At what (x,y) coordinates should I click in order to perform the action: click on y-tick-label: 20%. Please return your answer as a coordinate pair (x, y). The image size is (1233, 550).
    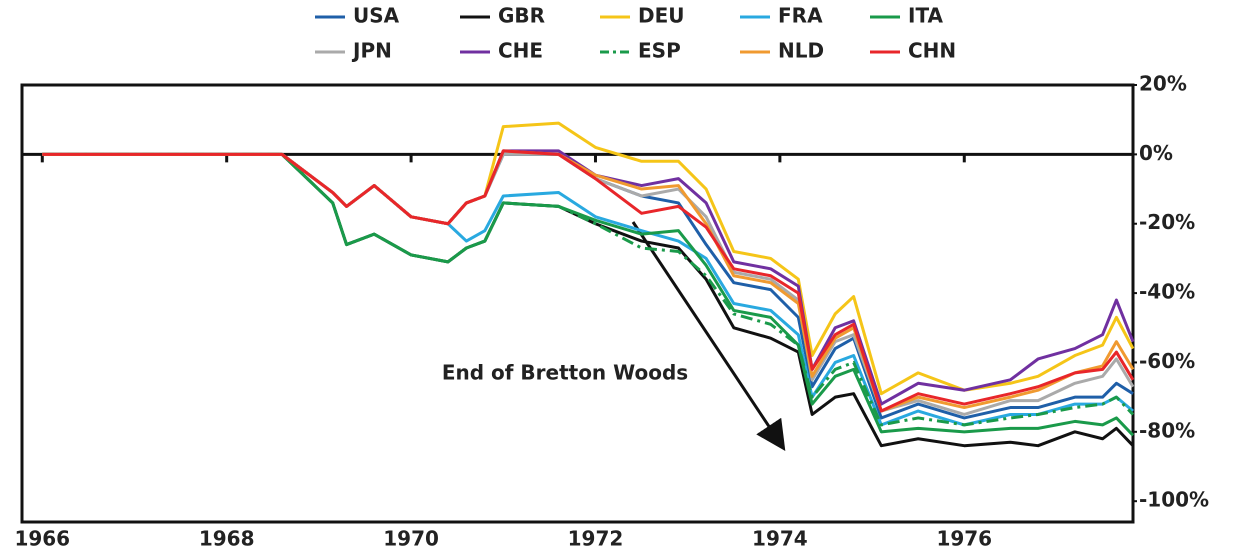
    Looking at the image, I should click on (1163, 84).